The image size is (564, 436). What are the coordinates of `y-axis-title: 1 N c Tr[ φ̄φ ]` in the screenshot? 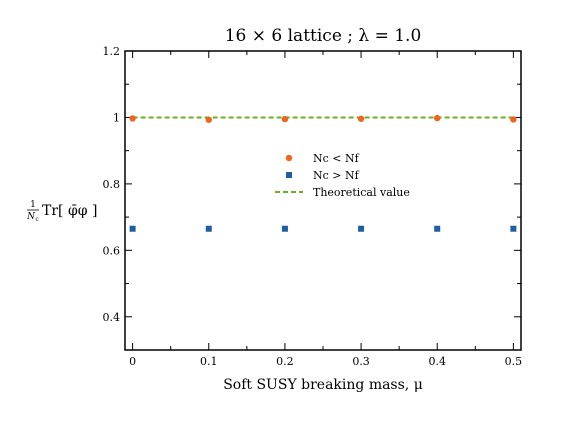 It's located at (61, 211).